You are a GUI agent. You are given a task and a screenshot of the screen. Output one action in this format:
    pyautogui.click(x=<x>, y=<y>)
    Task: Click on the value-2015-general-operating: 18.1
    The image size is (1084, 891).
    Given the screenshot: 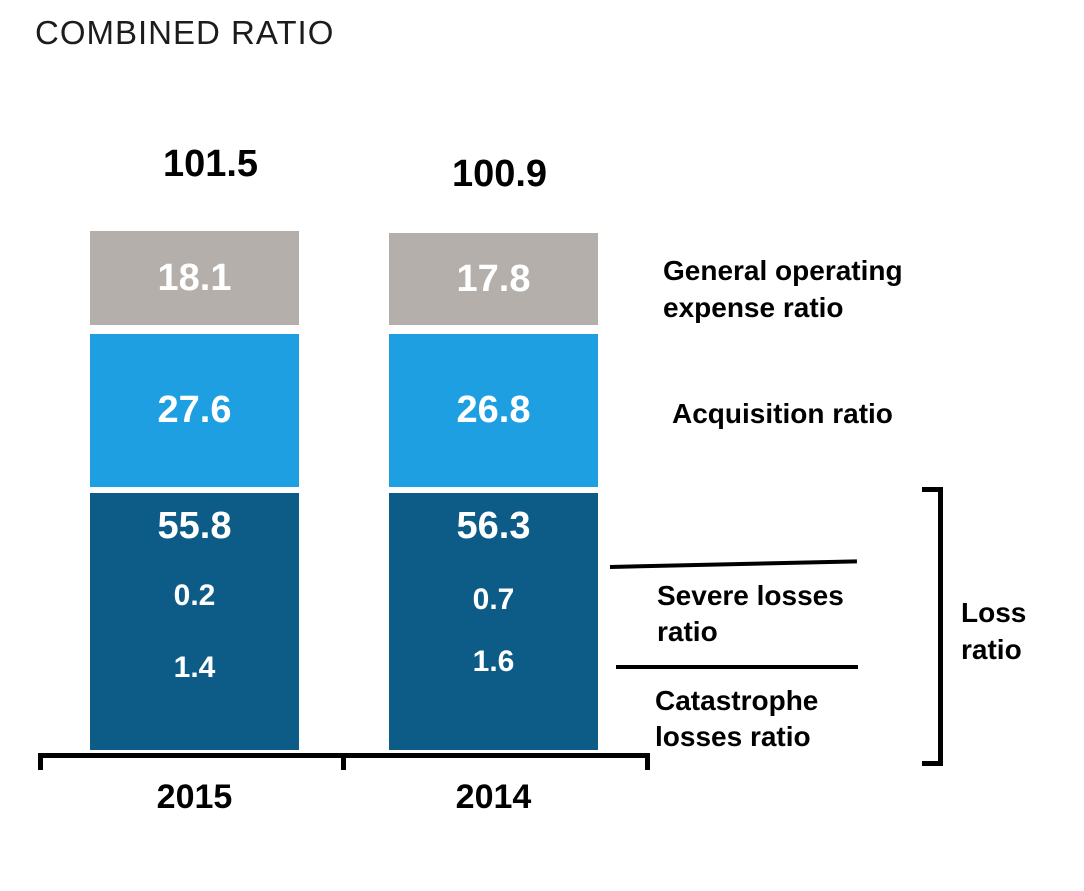 What is the action you would take?
    pyautogui.click(x=194, y=277)
    